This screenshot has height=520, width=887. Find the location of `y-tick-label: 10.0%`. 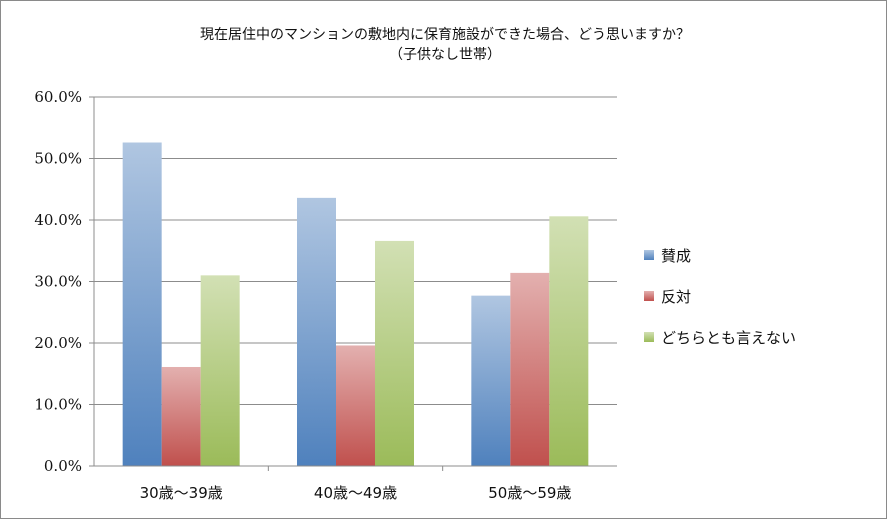

y-tick-label: 10.0% is located at coordinates (58, 405).